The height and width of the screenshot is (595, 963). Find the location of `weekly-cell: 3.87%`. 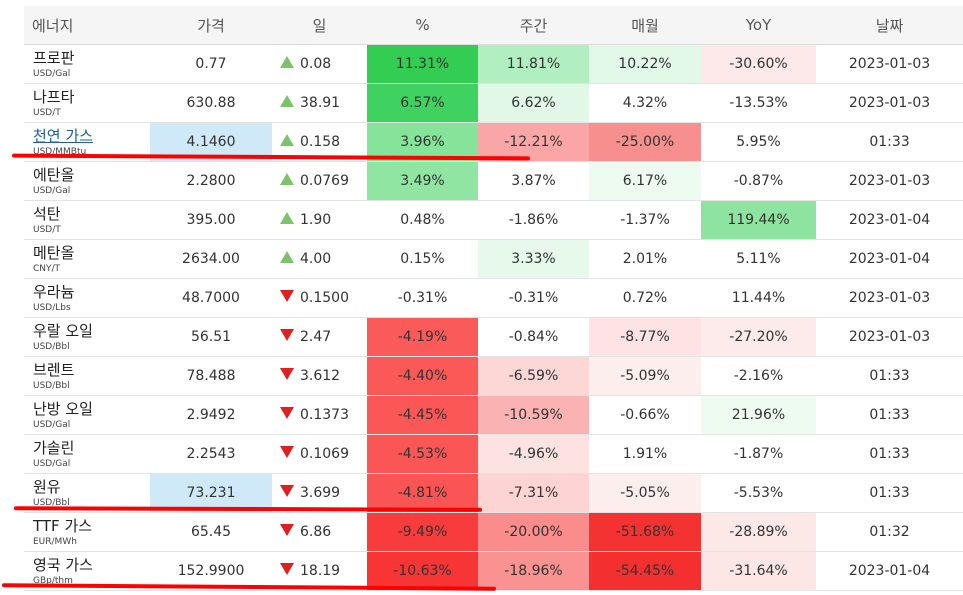

weekly-cell: 3.87% is located at coordinates (533, 181).